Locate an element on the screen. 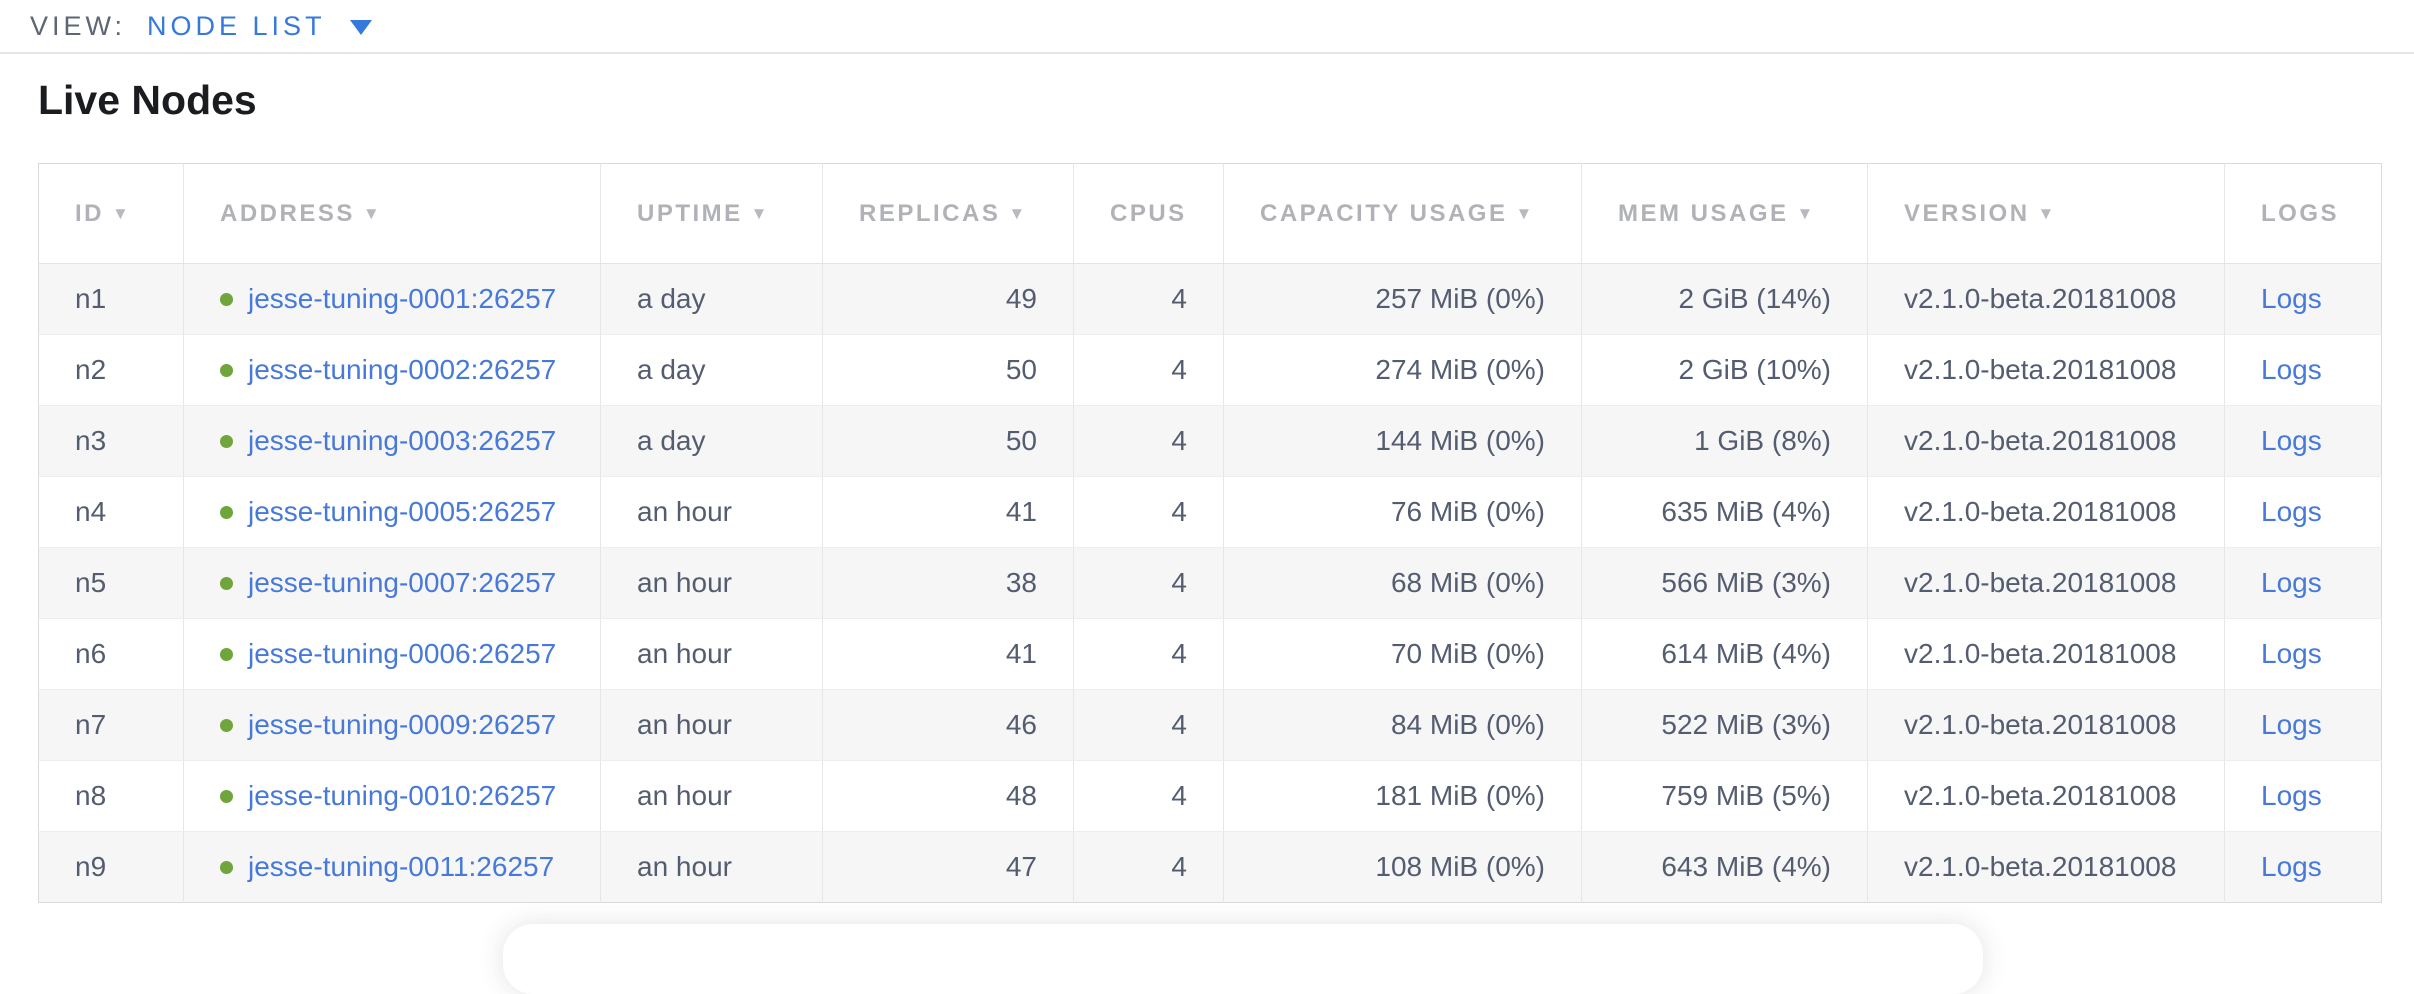 This screenshot has width=2414, height=994. chevron-down-icon is located at coordinates (360, 27).